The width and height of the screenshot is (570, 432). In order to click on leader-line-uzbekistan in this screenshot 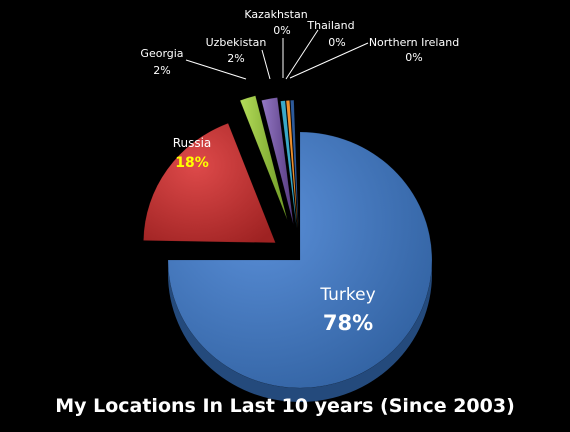, I will do `click(266, 64)`.